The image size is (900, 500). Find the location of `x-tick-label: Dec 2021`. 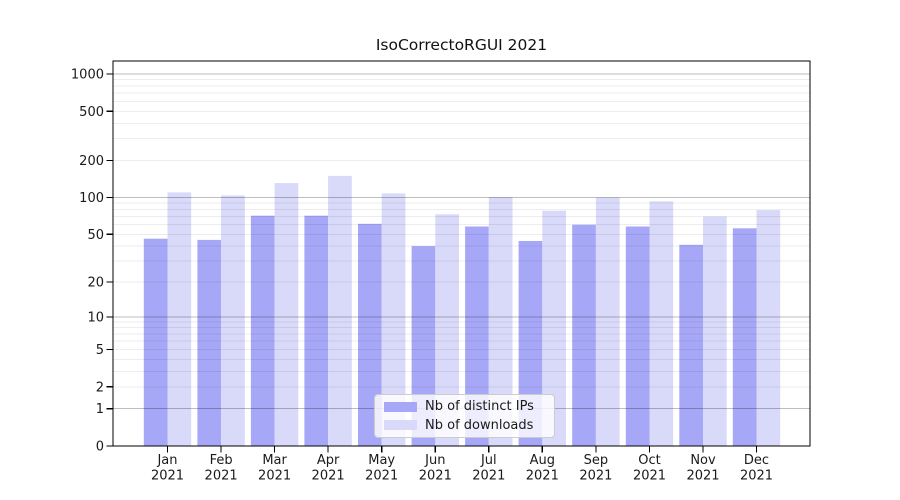

x-tick-label: Dec 2021 is located at coordinates (756, 468).